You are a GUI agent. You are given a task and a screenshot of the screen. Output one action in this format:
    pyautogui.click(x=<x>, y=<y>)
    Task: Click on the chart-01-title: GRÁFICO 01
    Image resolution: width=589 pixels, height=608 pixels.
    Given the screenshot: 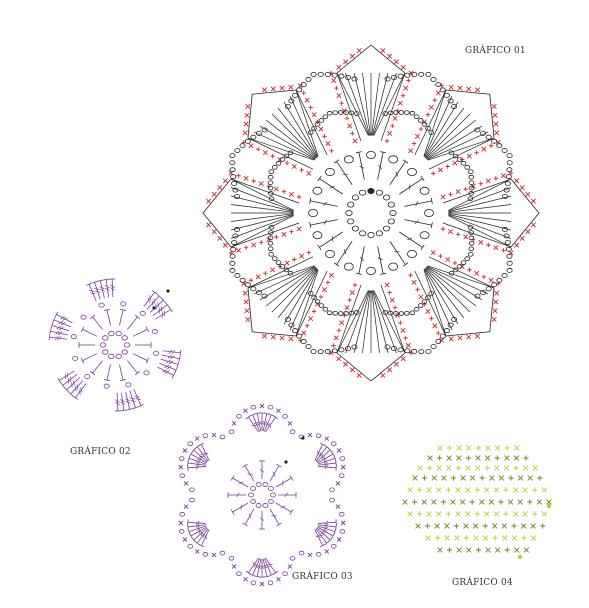 What is the action you would take?
    pyautogui.click(x=495, y=51)
    